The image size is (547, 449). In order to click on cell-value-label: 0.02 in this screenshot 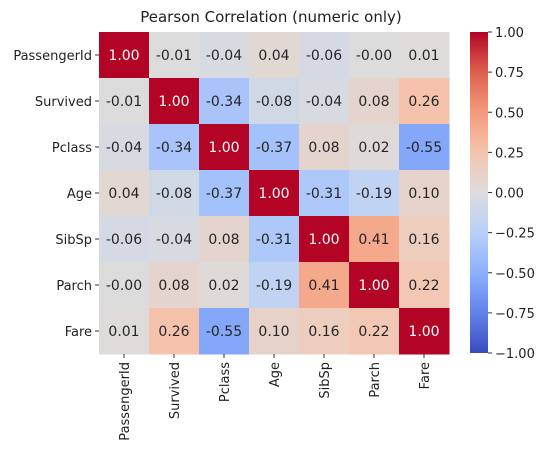, I will do `click(223, 286)`.